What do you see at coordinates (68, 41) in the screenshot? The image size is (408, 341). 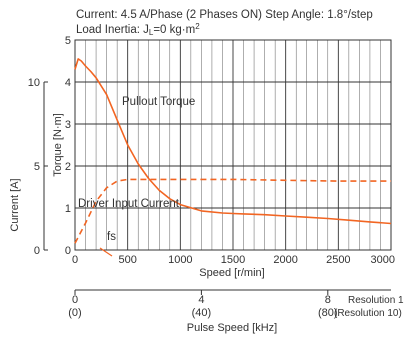 I see `torque-tick-label: 5` at bounding box center [68, 41].